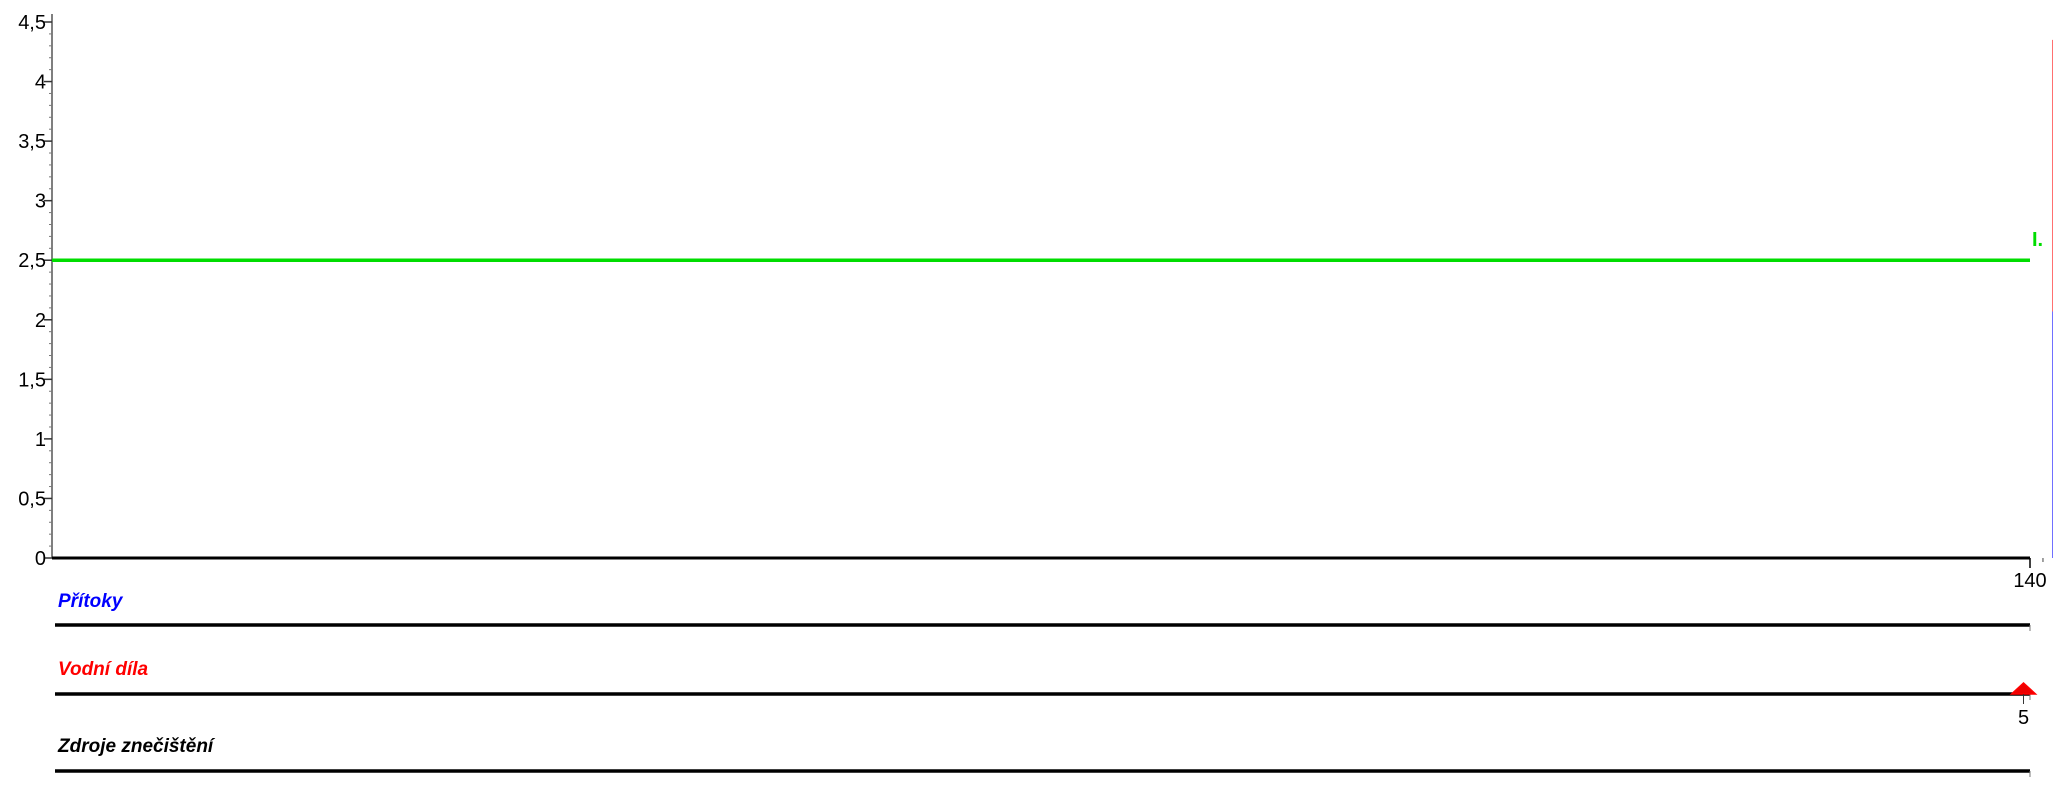  What do you see at coordinates (32, 261) in the screenshot?
I see `y-tick-label: 2,5` at bounding box center [32, 261].